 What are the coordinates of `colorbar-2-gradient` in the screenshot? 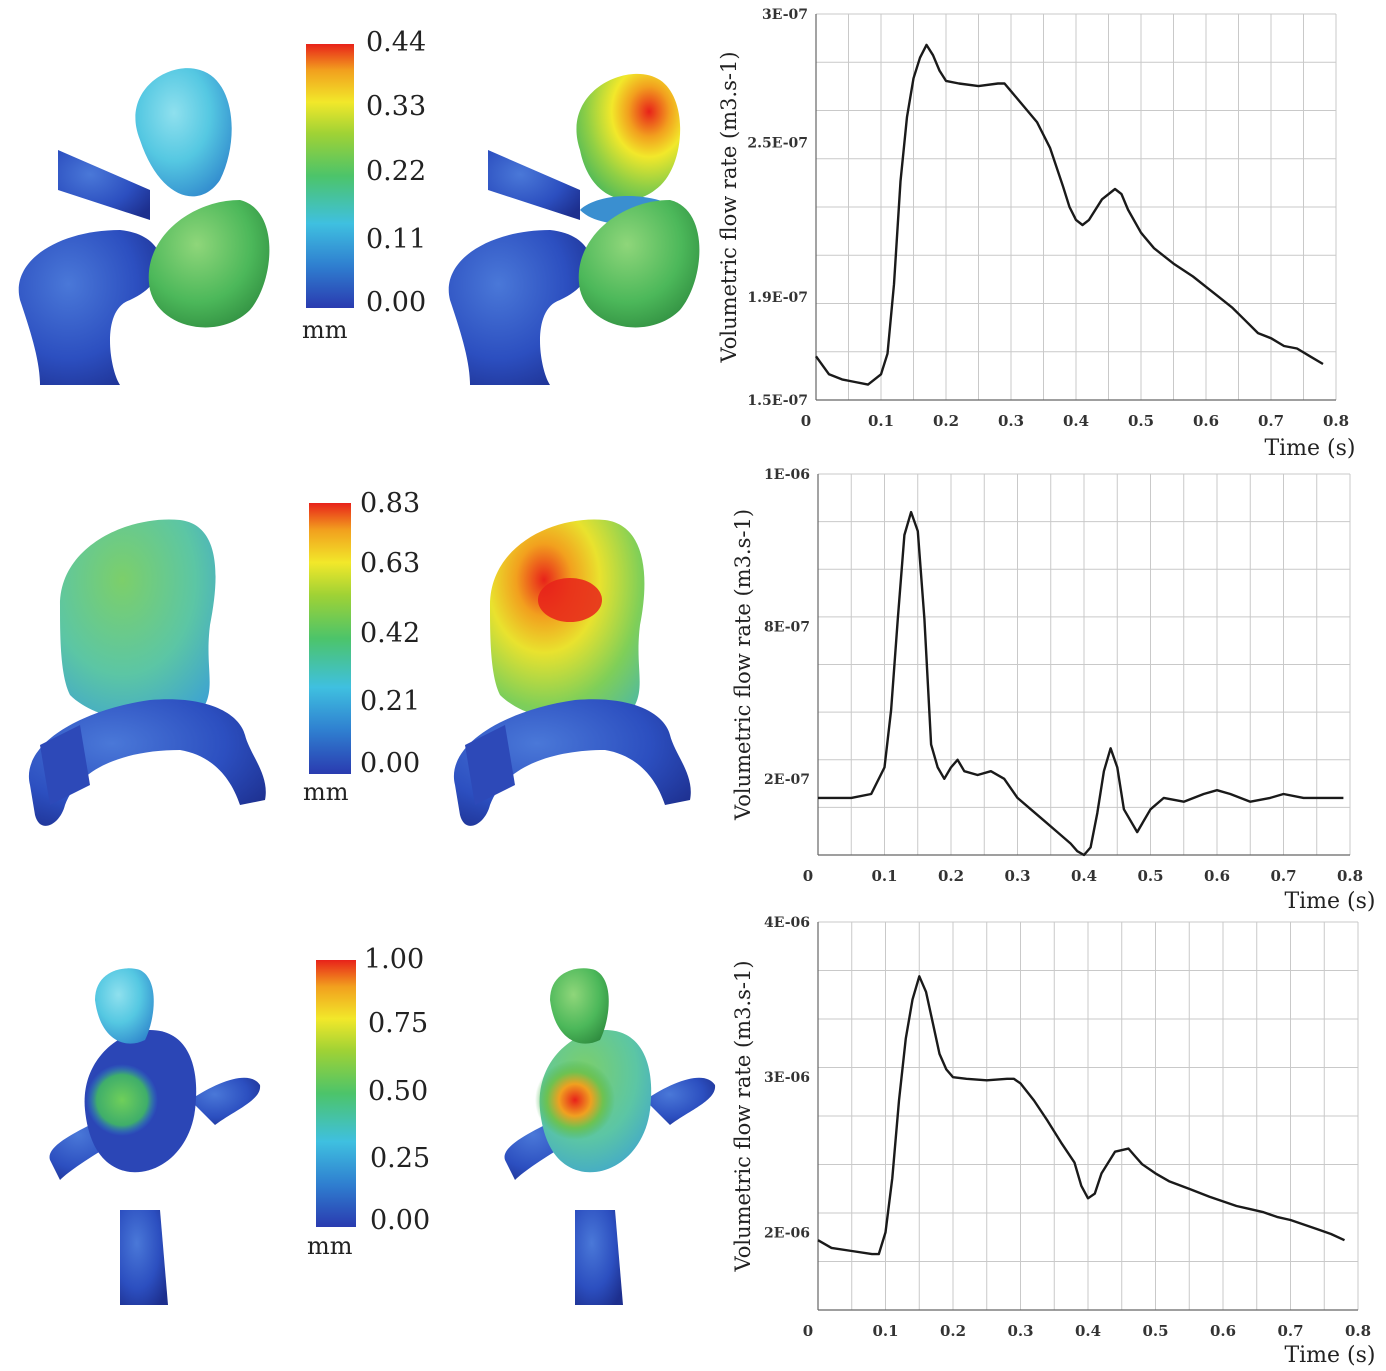 It's located at (330, 638).